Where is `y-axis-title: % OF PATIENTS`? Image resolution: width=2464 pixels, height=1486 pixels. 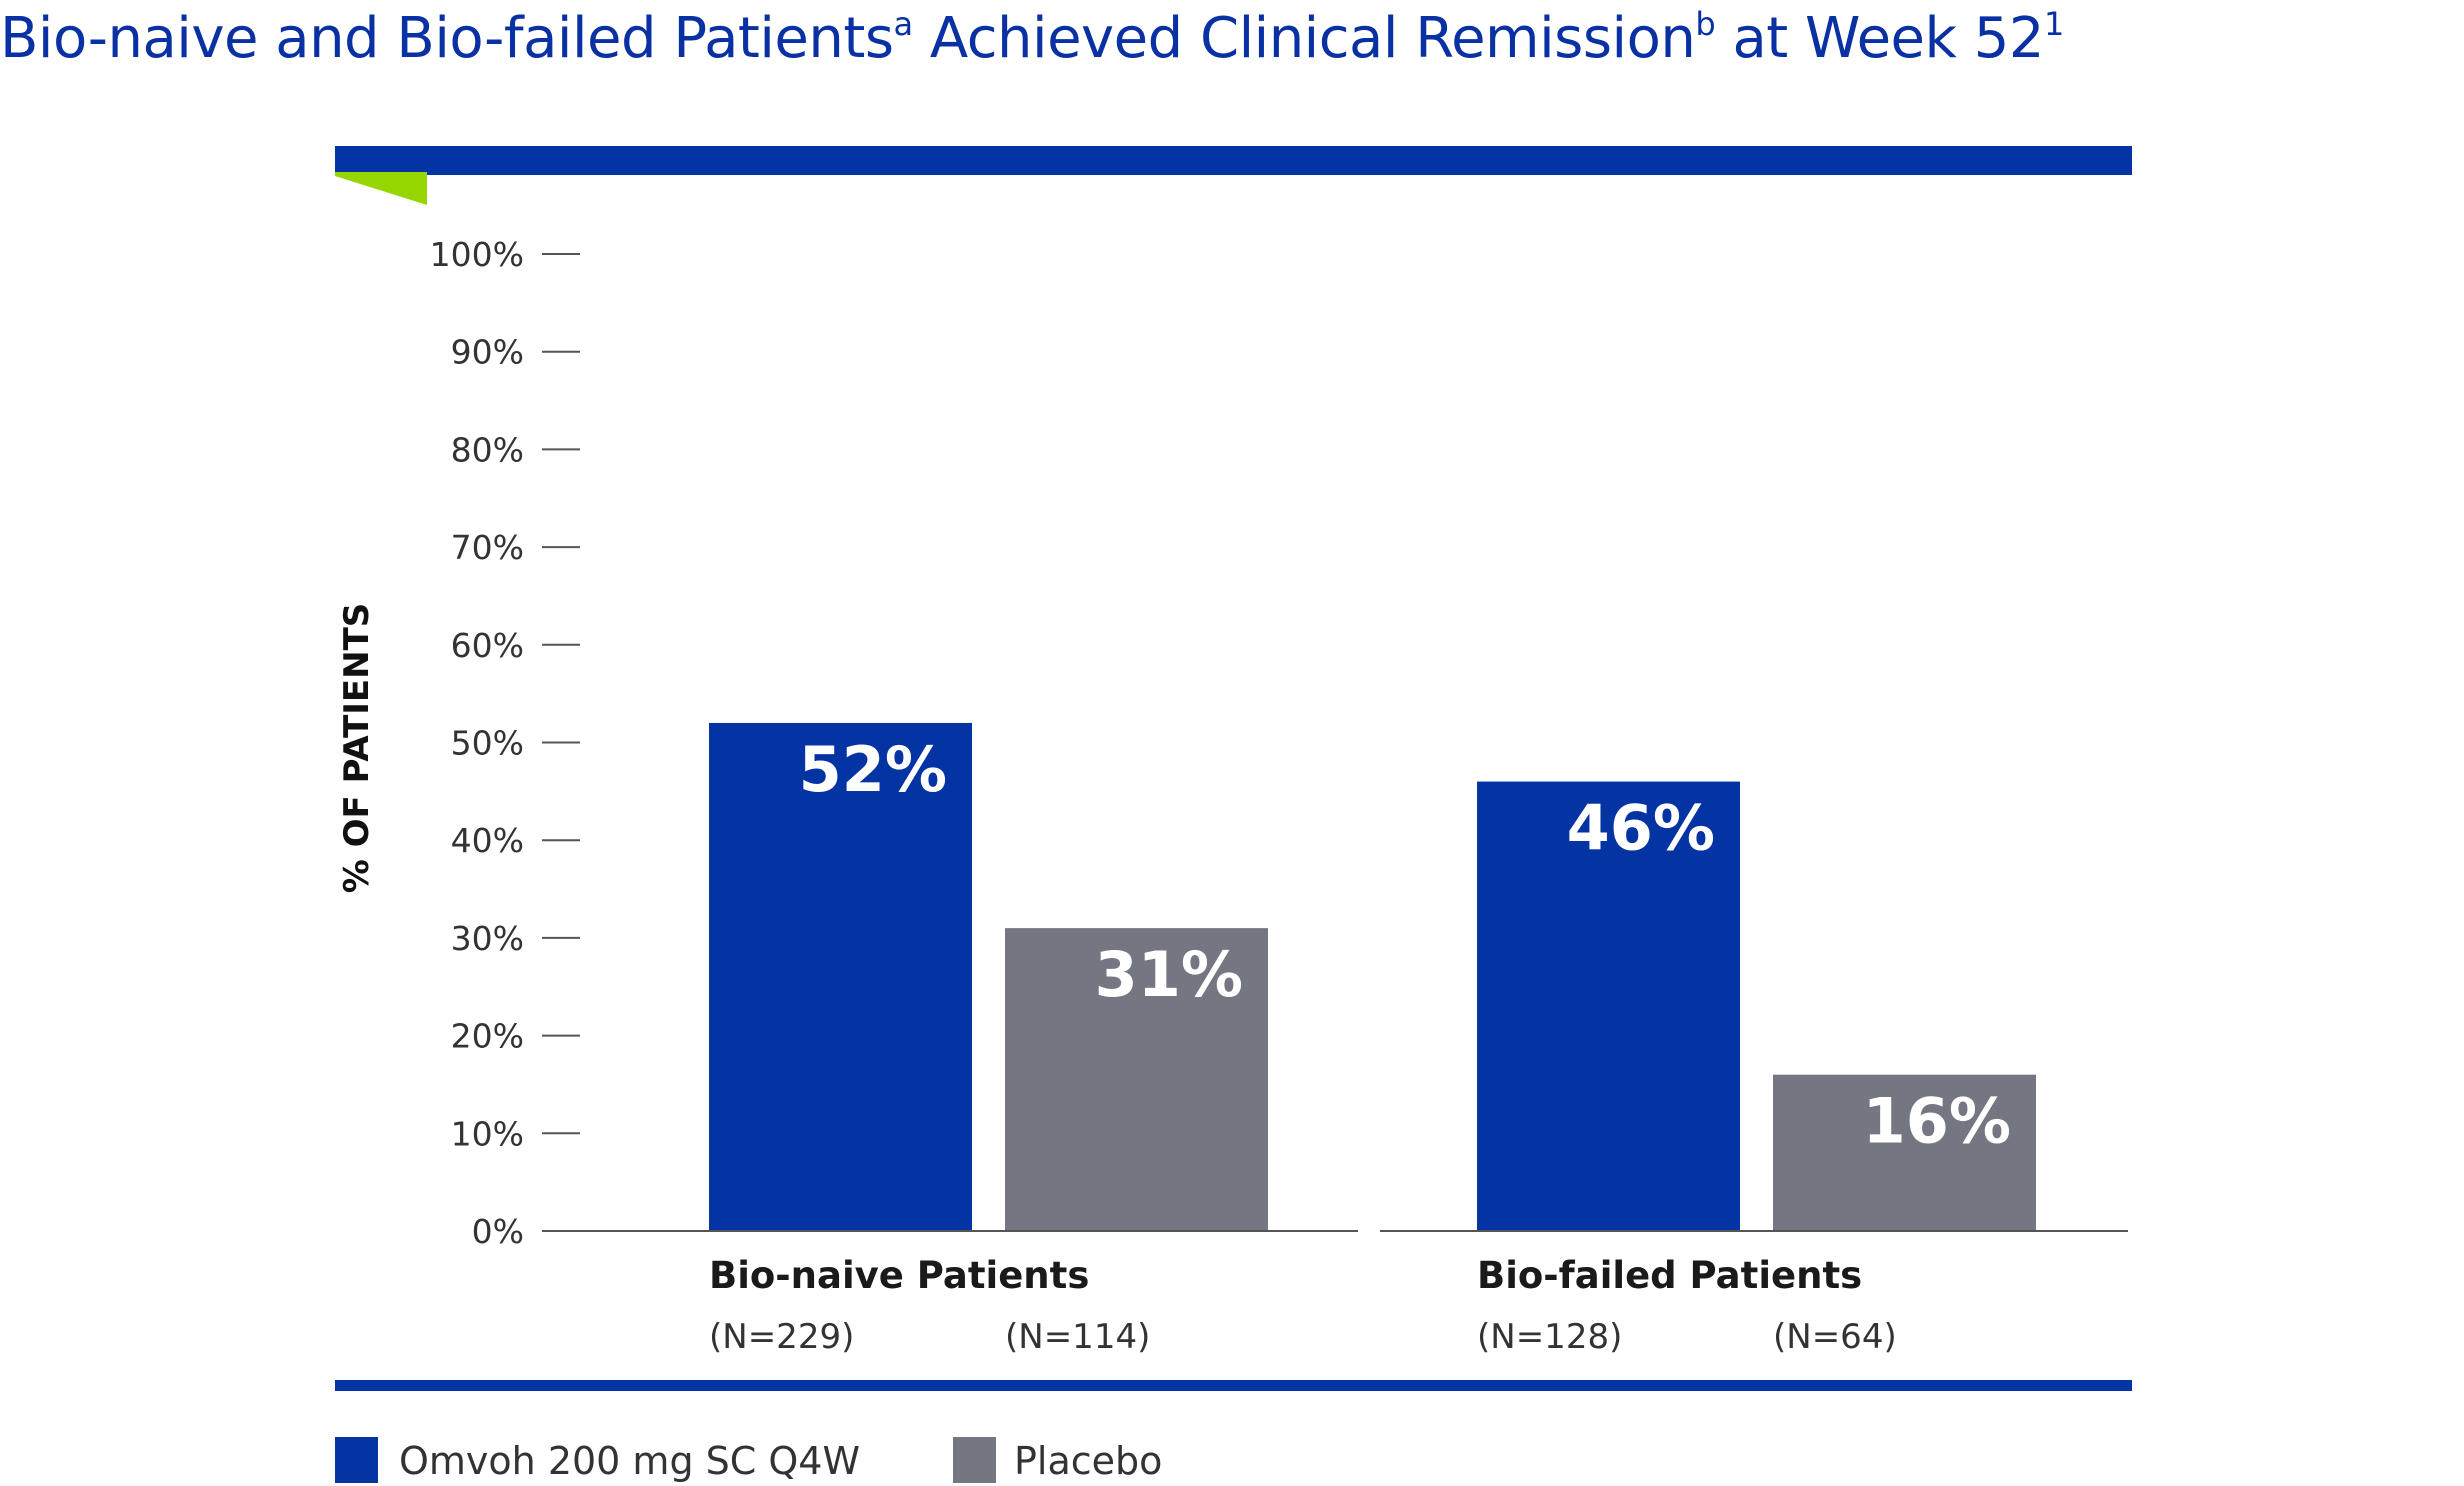
y-axis-title: % OF PATIENTS is located at coordinates (357, 748).